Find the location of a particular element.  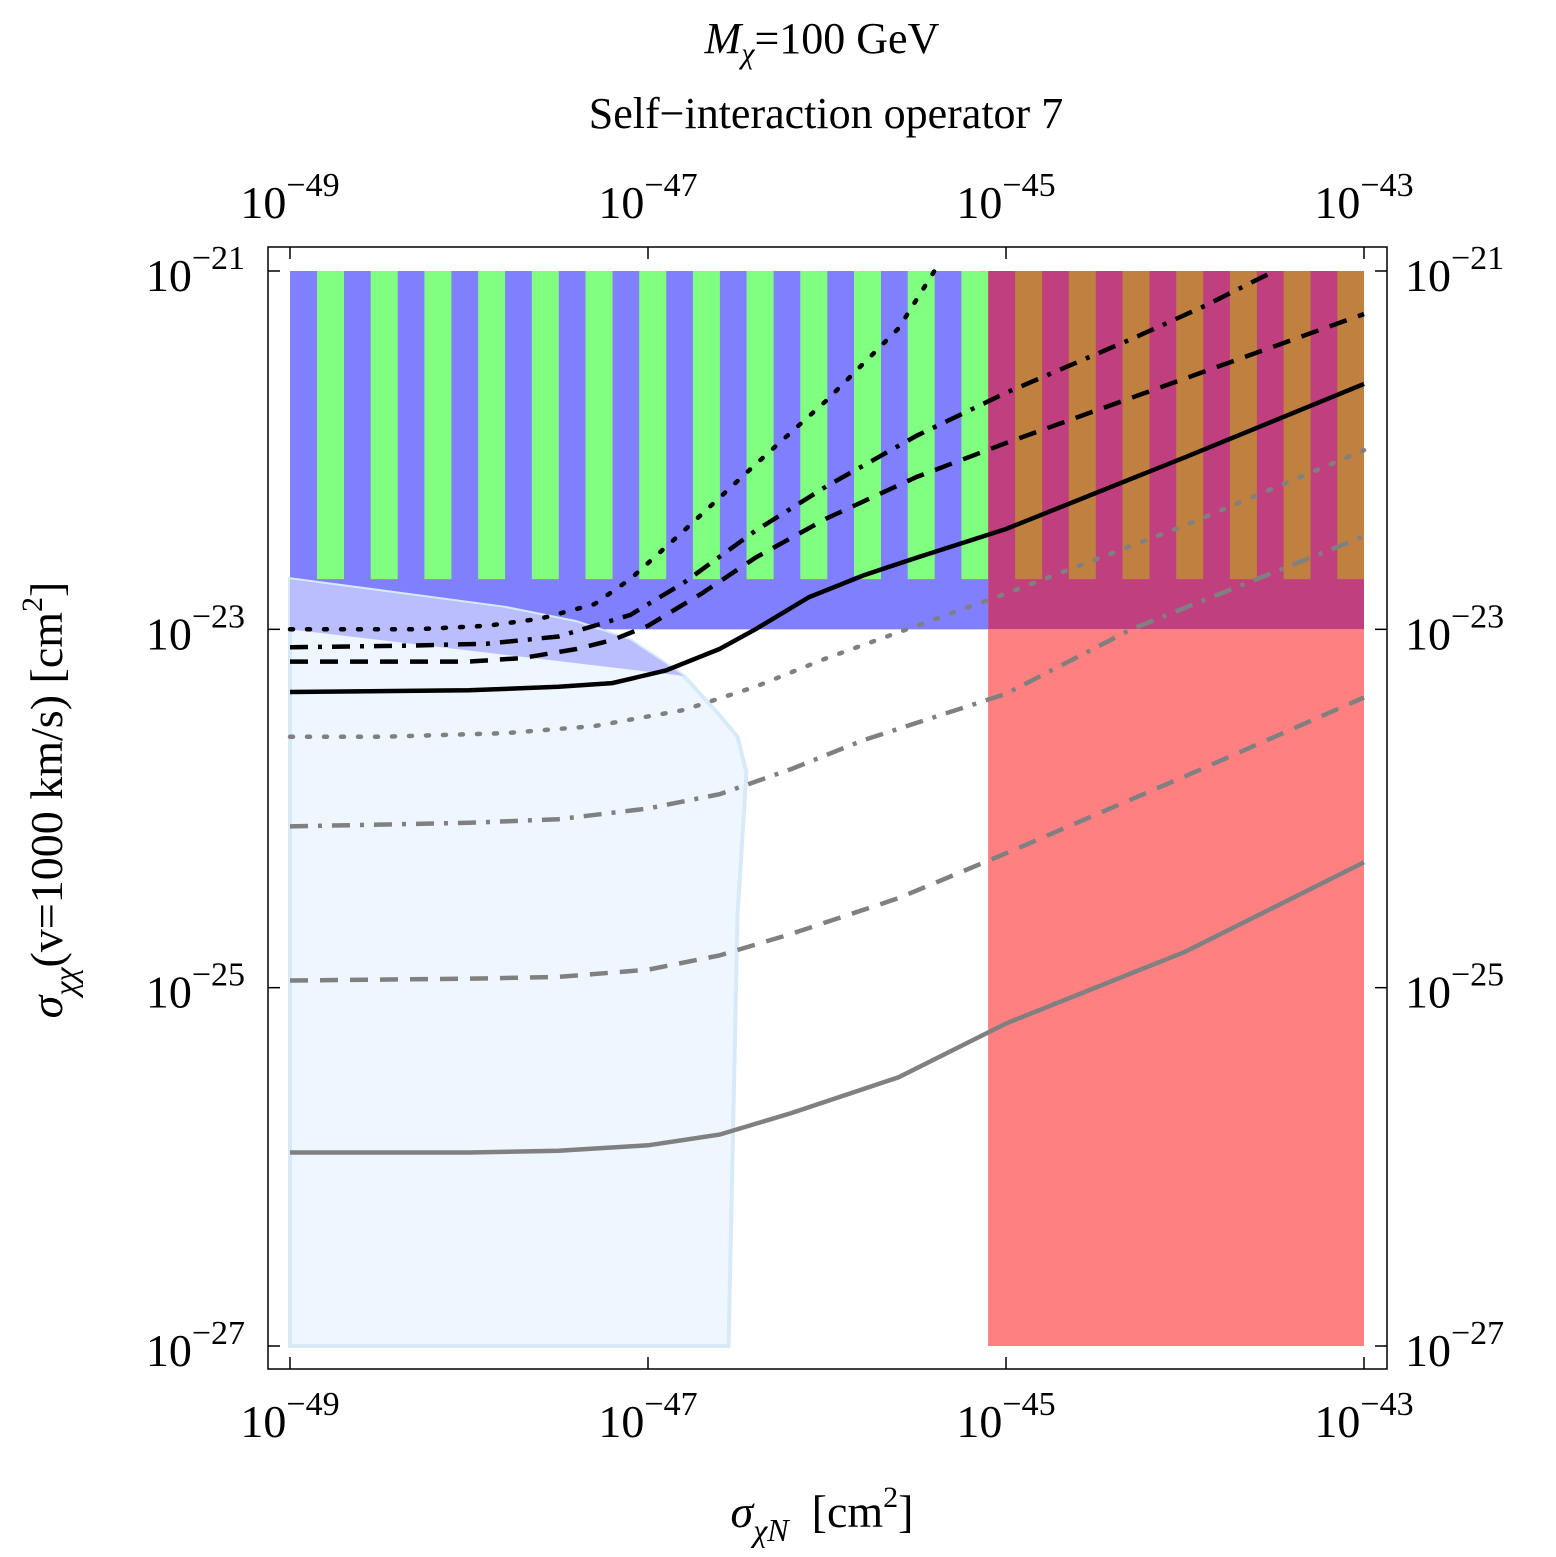

y-tick-label-left: 10−27 is located at coordinates (195, 1345).